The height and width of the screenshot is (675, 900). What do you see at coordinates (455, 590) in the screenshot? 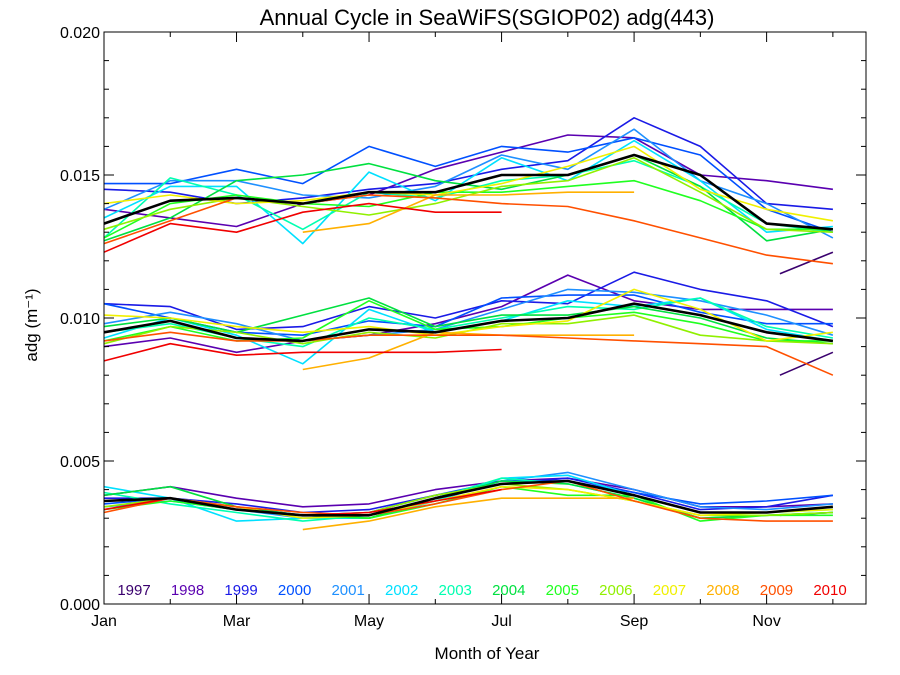
I see `legend-label-2003: 2003` at bounding box center [455, 590].